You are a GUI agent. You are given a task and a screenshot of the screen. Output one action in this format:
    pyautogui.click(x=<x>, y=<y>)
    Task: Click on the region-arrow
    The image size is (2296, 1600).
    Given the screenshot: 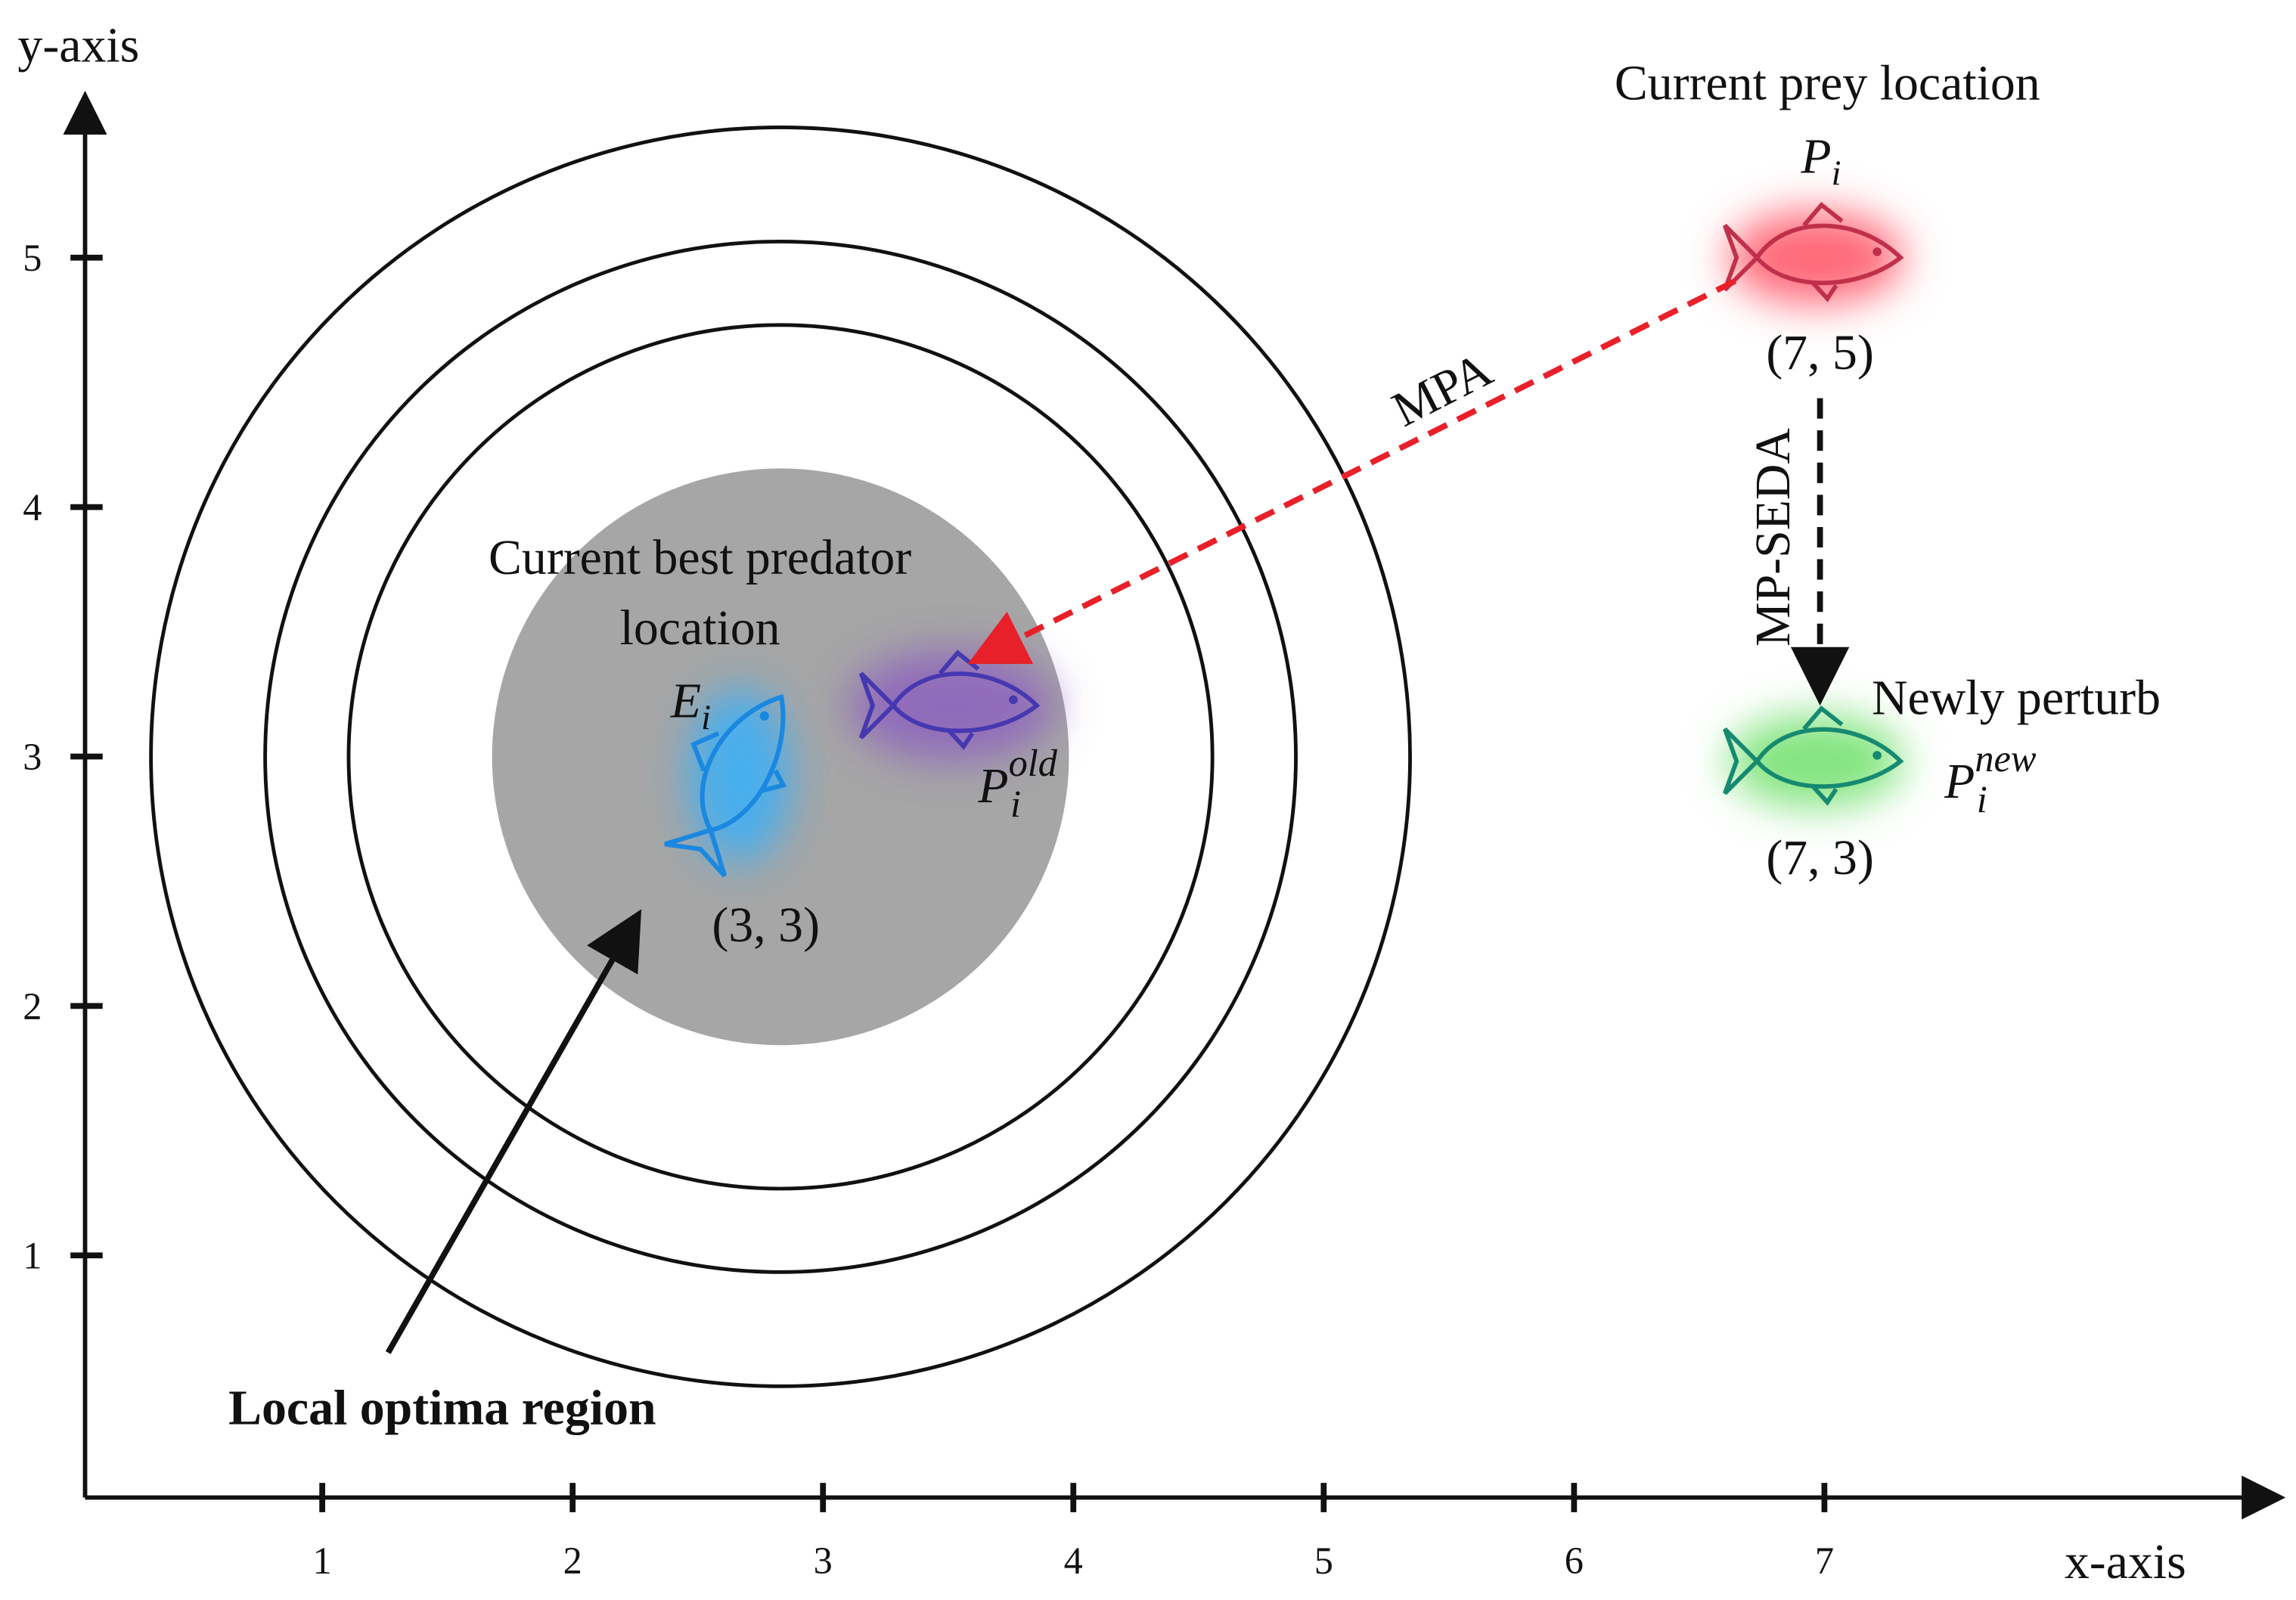 What is the action you would take?
    pyautogui.click(x=513, y=1131)
    